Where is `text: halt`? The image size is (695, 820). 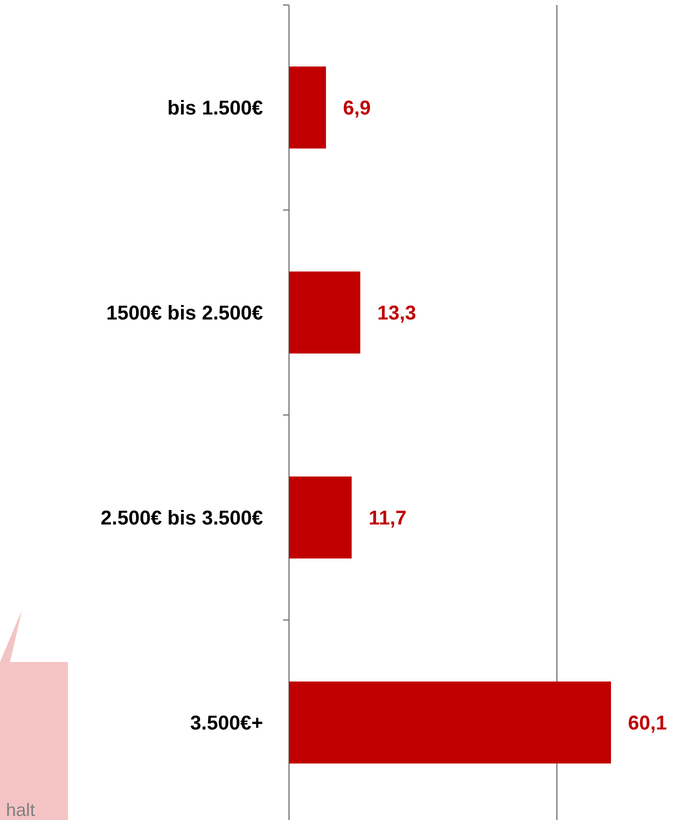
text: halt is located at coordinates (21, 810).